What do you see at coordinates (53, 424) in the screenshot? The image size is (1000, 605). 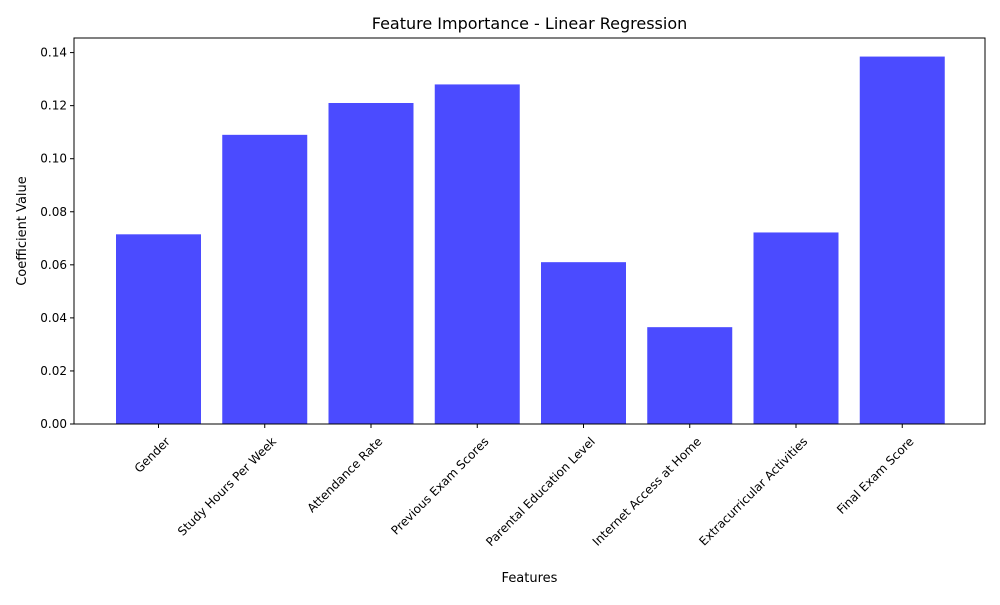 I see `y-tick-label-0: 0.00` at bounding box center [53, 424].